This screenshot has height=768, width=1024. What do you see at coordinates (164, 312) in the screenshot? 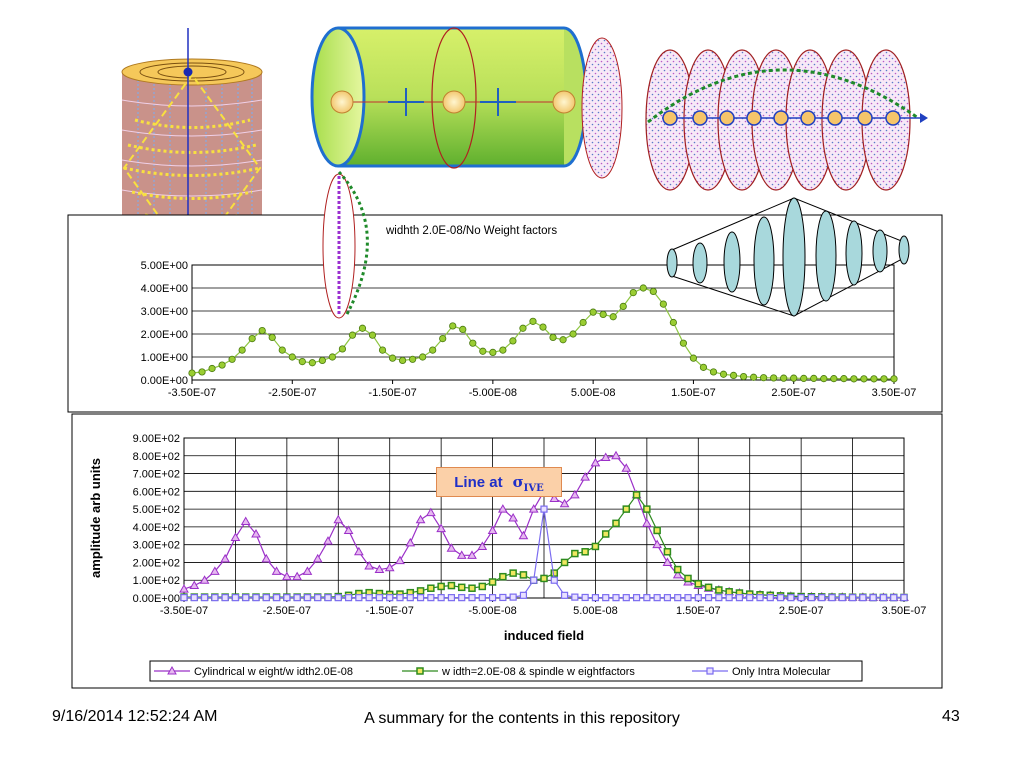
I see `y-tick-label: 3.00E+00` at bounding box center [164, 312].